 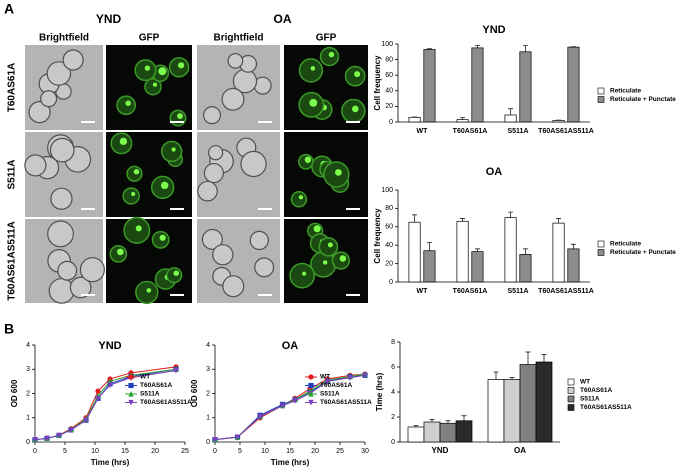 I want to click on y-axis-label: OD 600, so click(x=14, y=393).